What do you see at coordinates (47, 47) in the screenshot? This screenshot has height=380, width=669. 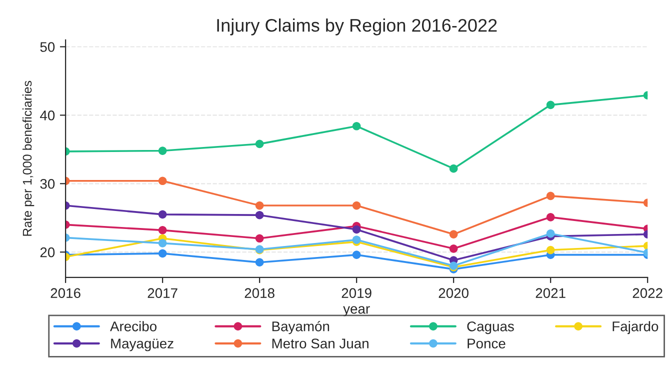 I see `y-tick-label: 50` at bounding box center [47, 47].